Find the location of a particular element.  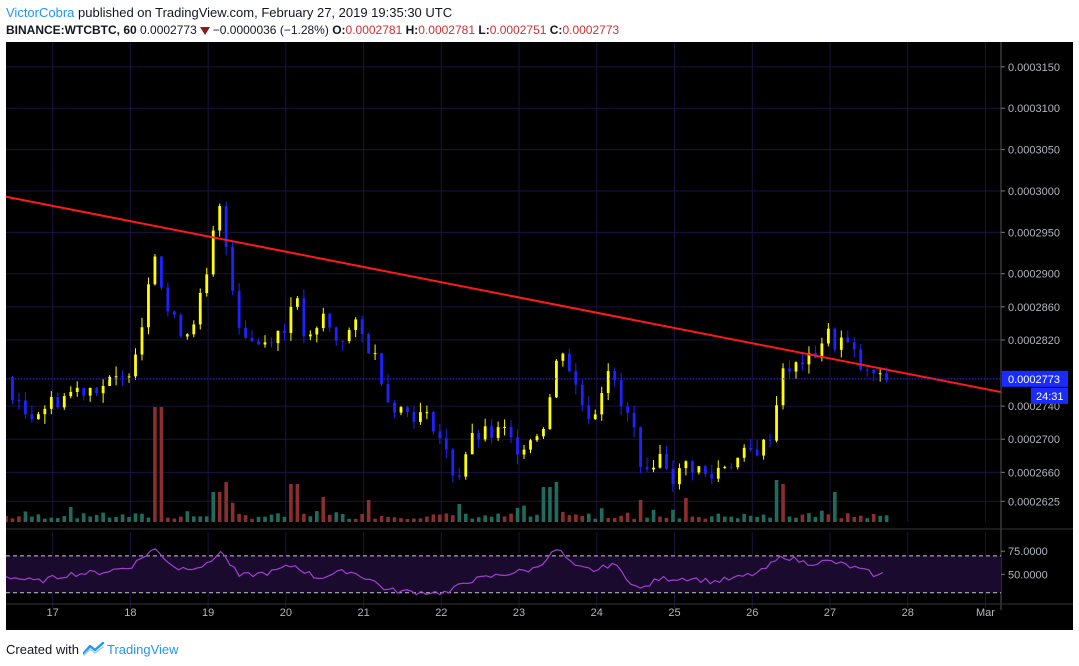

time-tick-label: Mar is located at coordinates (985, 613).